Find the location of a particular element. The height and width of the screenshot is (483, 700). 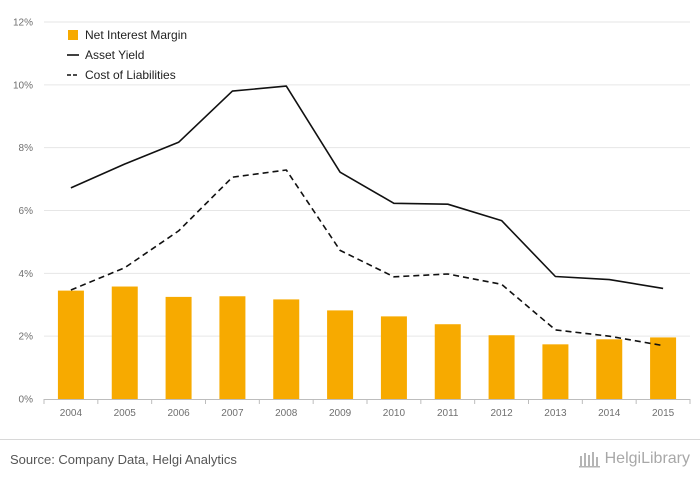

legend-label: Asset Yield is located at coordinates (114, 55).